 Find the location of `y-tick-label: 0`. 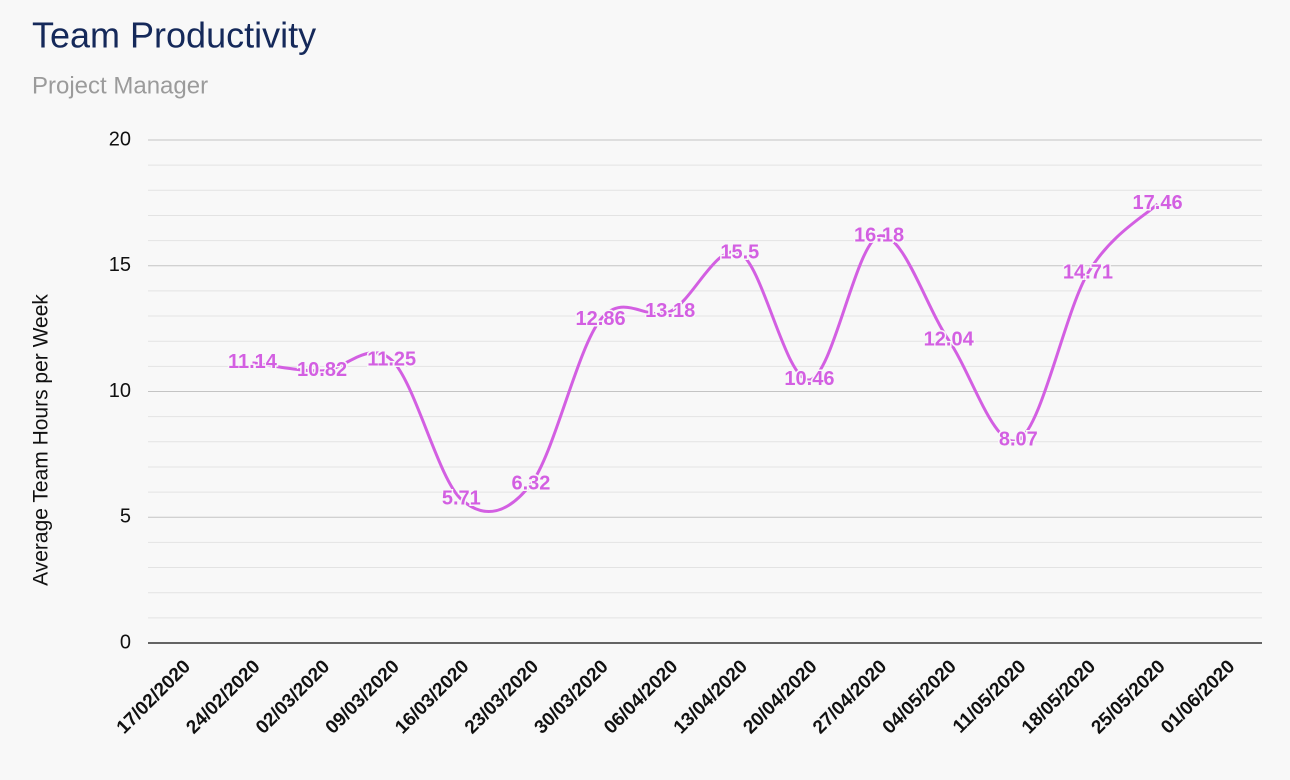

y-tick-label: 0 is located at coordinates (125, 642).